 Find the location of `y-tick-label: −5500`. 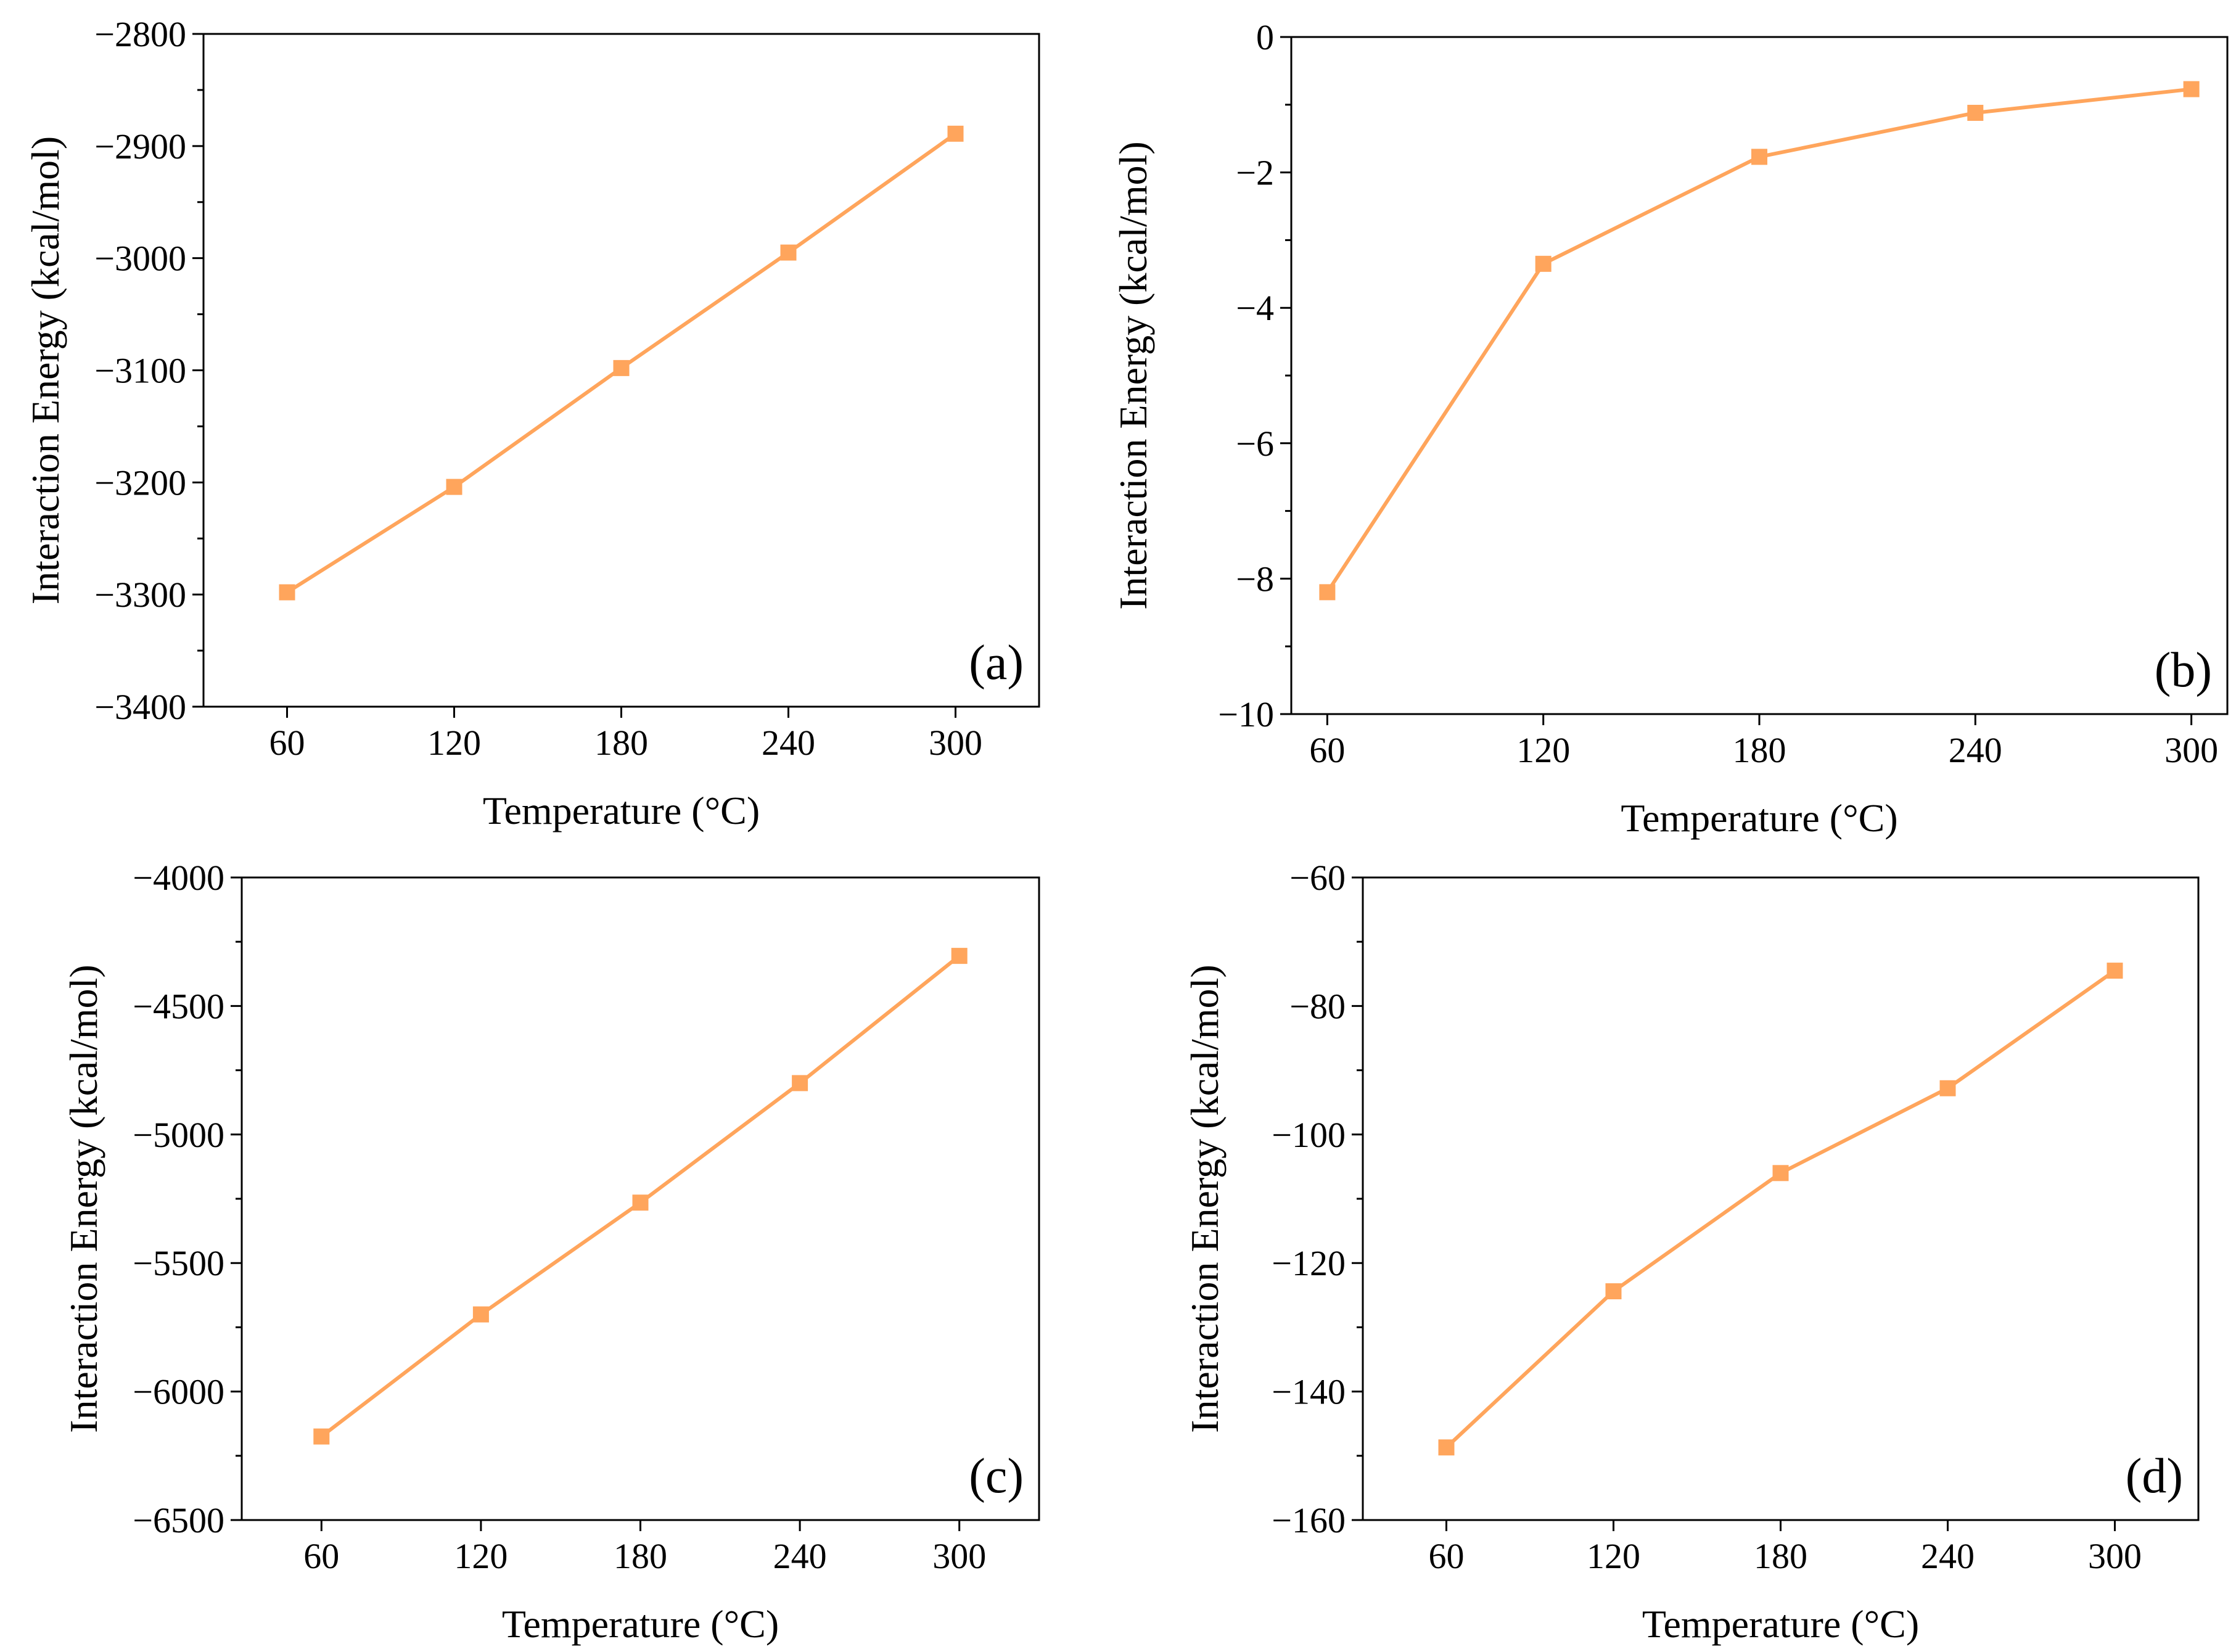

y-tick-label: −5500 is located at coordinates (178, 1263).